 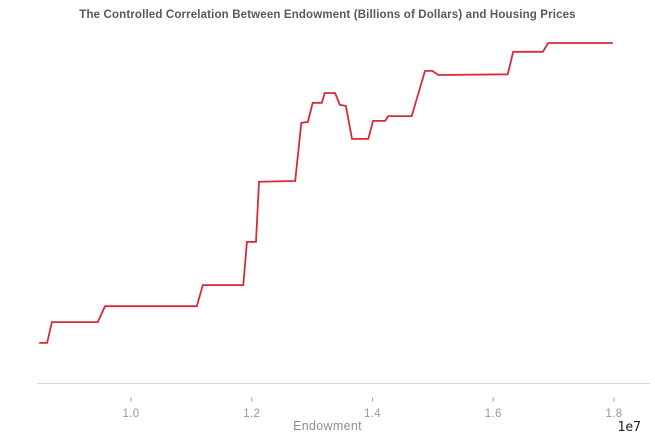 I want to click on x-axis-ticks: 1.0 1.2 1.4 1.6 1.8, so click(x=373, y=408).